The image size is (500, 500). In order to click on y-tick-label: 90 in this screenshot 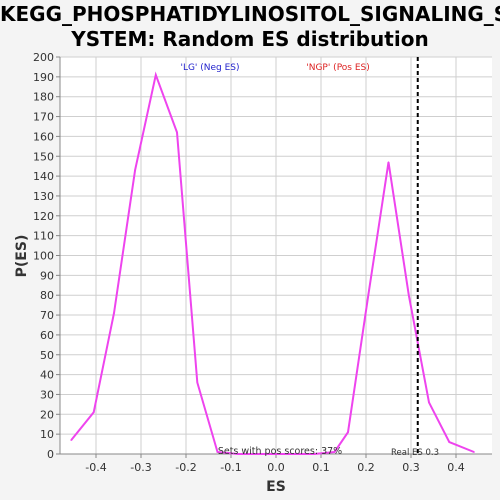, I will do `click(47, 275)`.